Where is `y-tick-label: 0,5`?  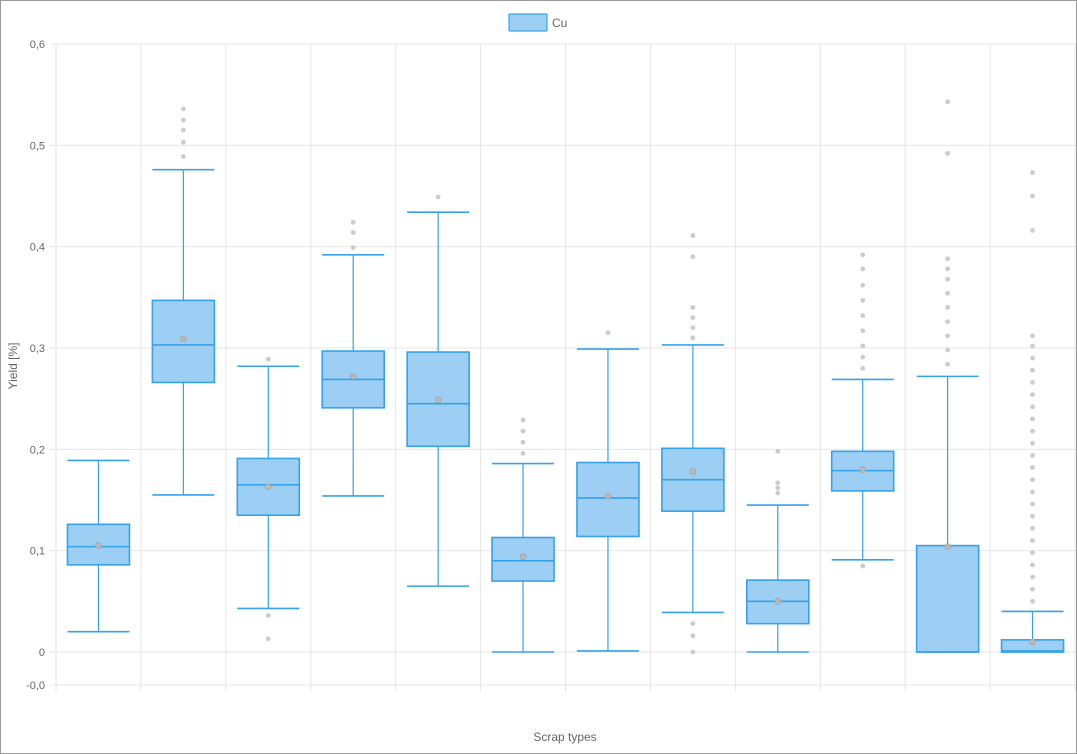
y-tick-label: 0,5 is located at coordinates (37, 146).